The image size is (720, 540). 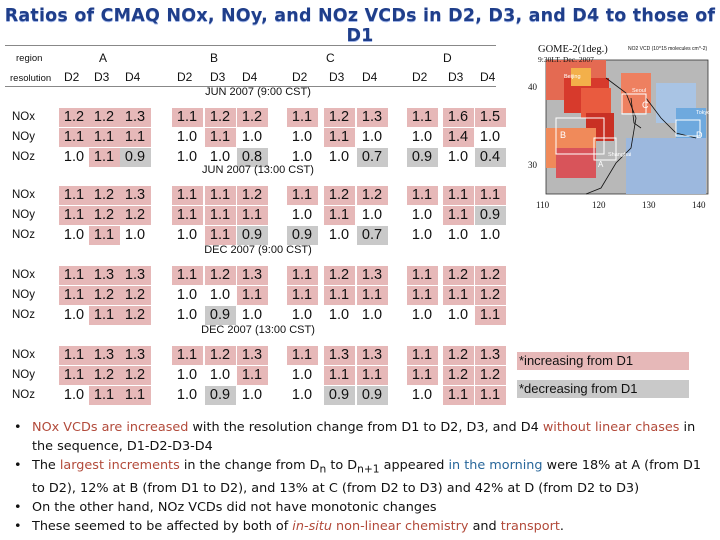 I want to click on ratio-cell: 1.4, so click(x=458, y=137).